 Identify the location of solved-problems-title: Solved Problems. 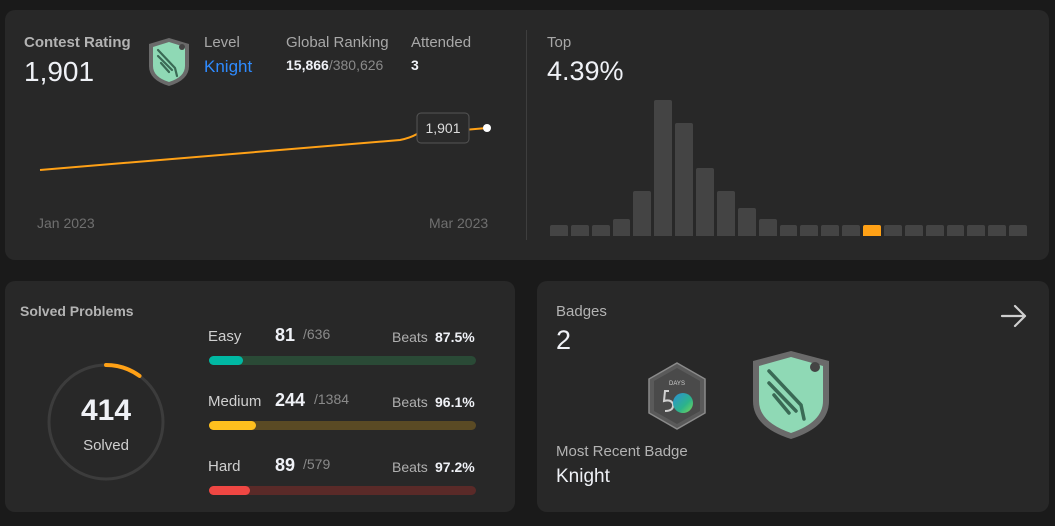
(77, 311).